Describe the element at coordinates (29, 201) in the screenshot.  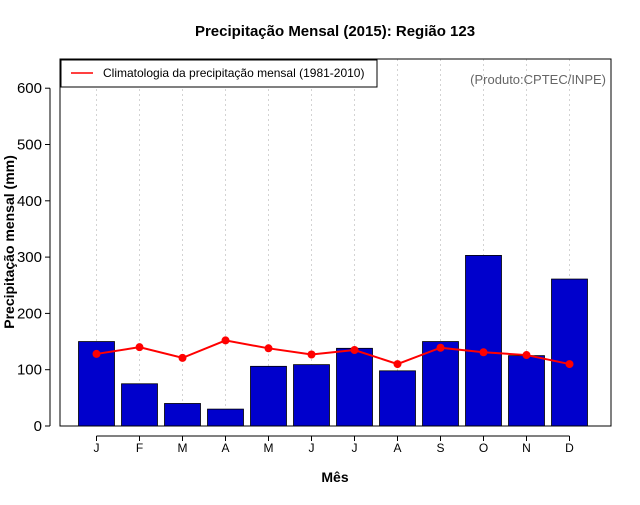
I see `y-tick-label: 400` at that location.